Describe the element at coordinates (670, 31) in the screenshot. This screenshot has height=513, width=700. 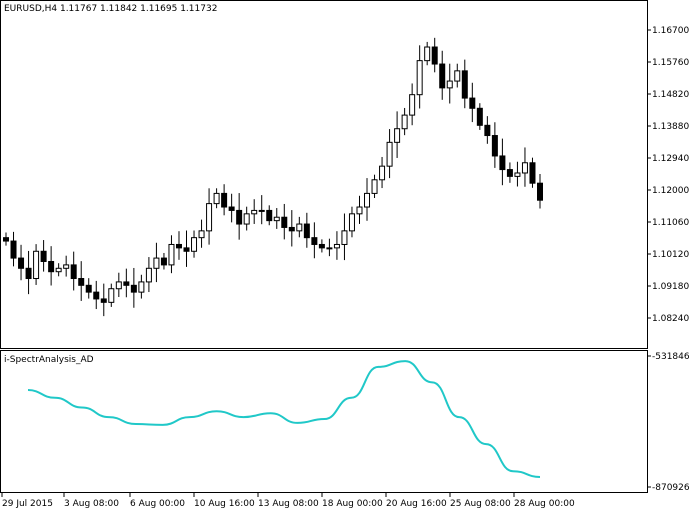
I see `price-scale-label: 1.16700` at that location.